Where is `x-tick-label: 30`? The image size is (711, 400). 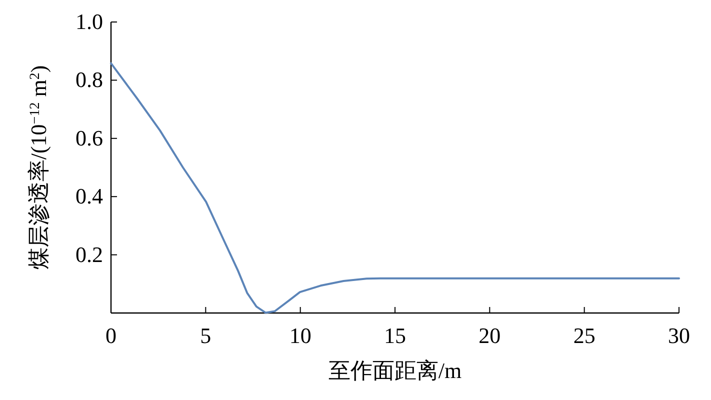 x-tick-label: 30 is located at coordinates (679, 335).